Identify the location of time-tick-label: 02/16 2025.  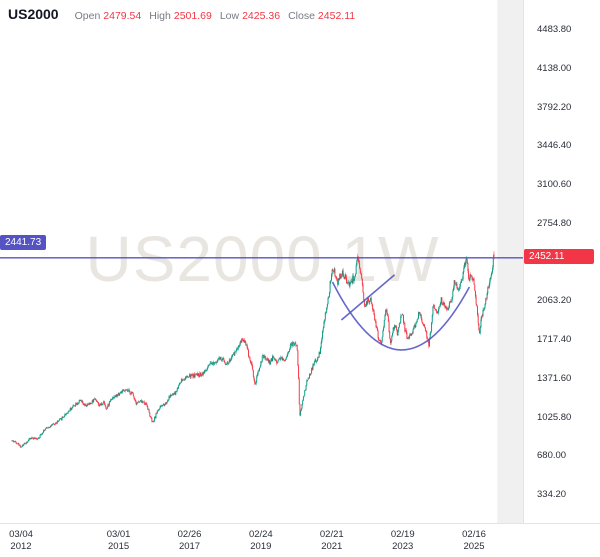
(474, 540).